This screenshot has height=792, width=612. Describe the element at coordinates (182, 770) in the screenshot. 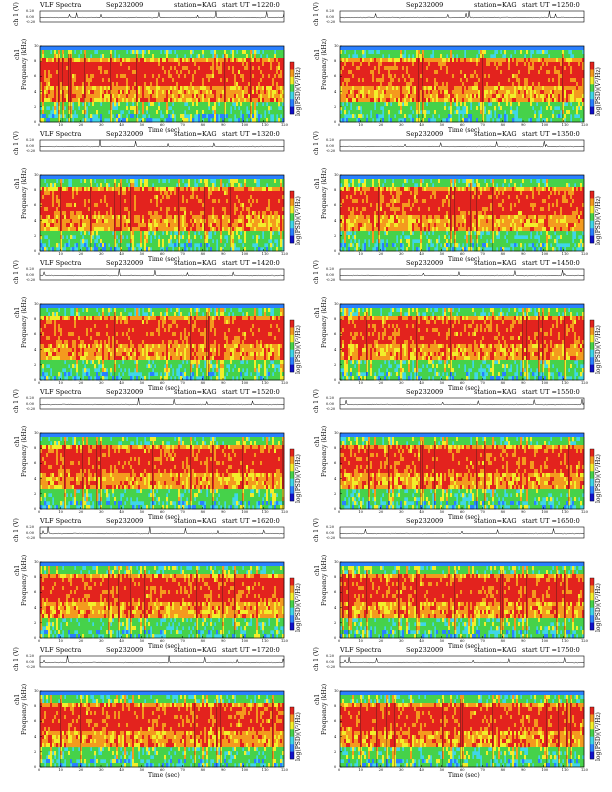

I see `time-tick-label: 70` at that location.